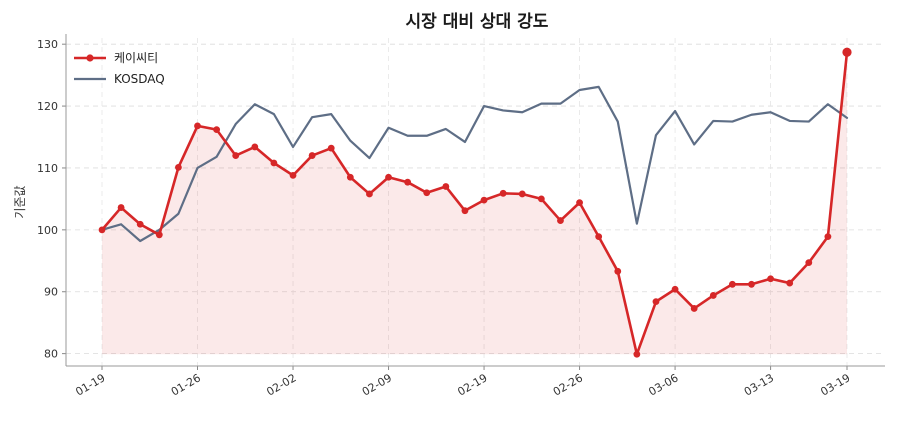  I want to click on y-tick-label: 100, so click(47, 230).